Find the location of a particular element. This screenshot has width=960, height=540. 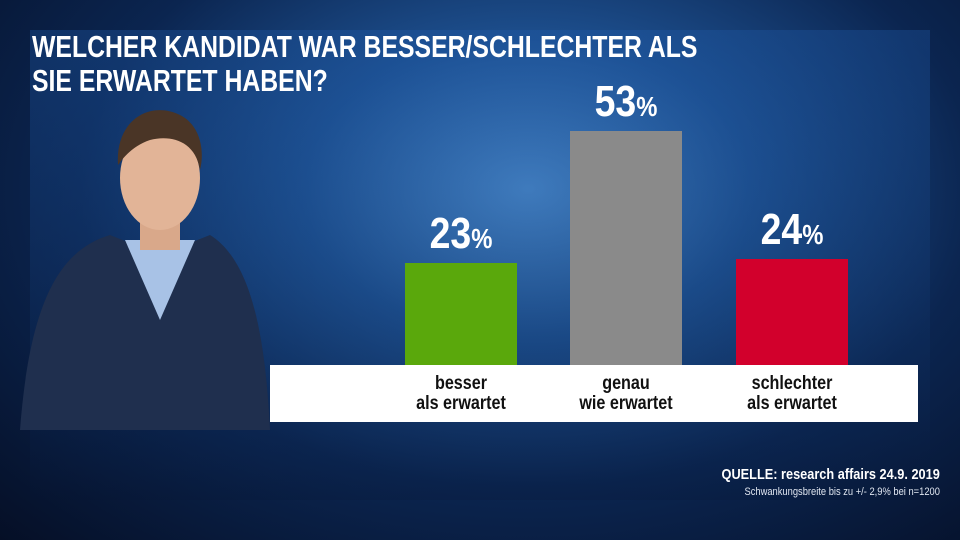

category-label: schlechter als erwartet is located at coordinates (792, 393).